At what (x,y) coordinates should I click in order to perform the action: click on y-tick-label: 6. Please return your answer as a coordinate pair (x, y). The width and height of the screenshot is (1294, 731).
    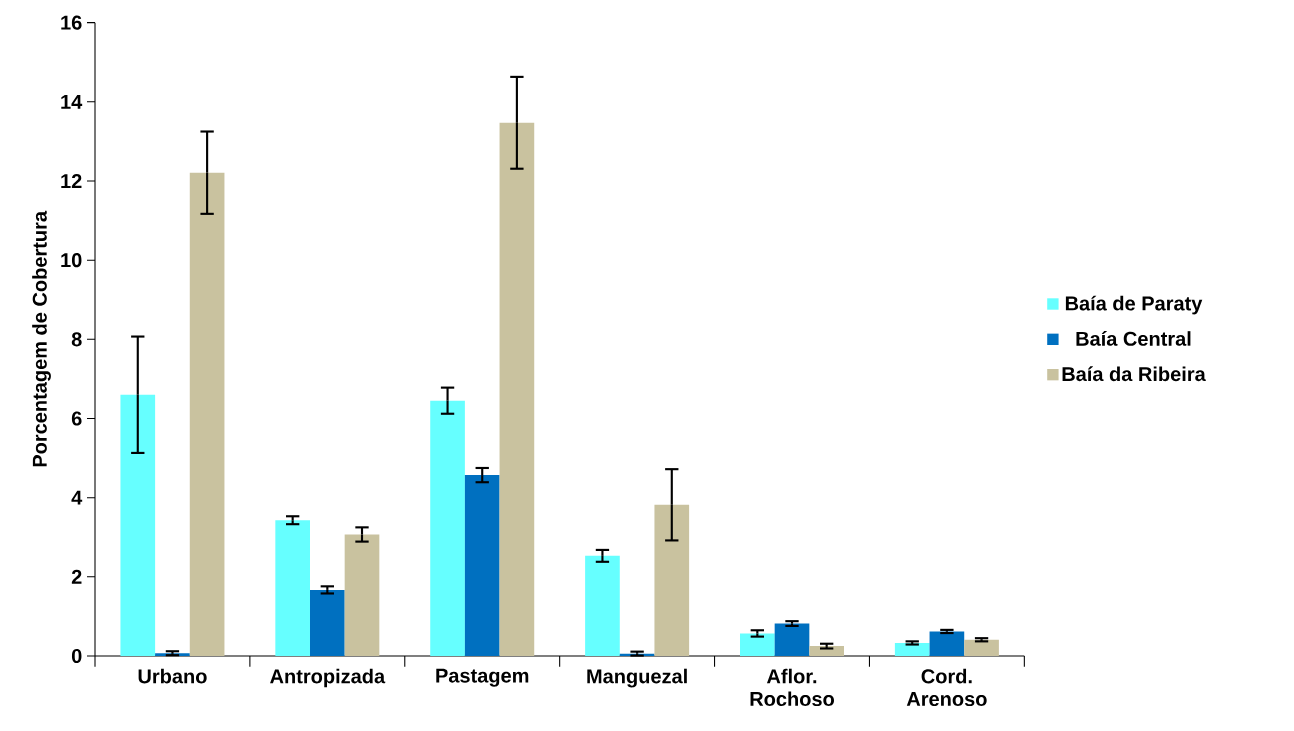
    Looking at the image, I should click on (76, 418).